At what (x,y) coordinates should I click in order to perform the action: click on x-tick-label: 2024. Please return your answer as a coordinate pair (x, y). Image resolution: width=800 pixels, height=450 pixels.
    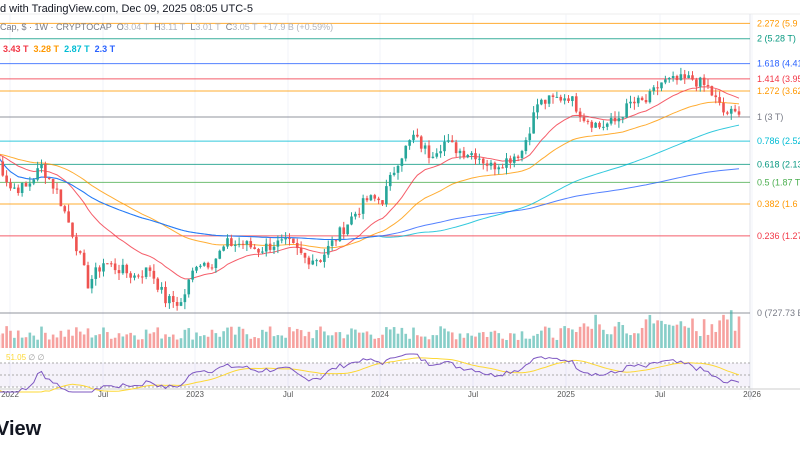
    Looking at the image, I should click on (380, 394).